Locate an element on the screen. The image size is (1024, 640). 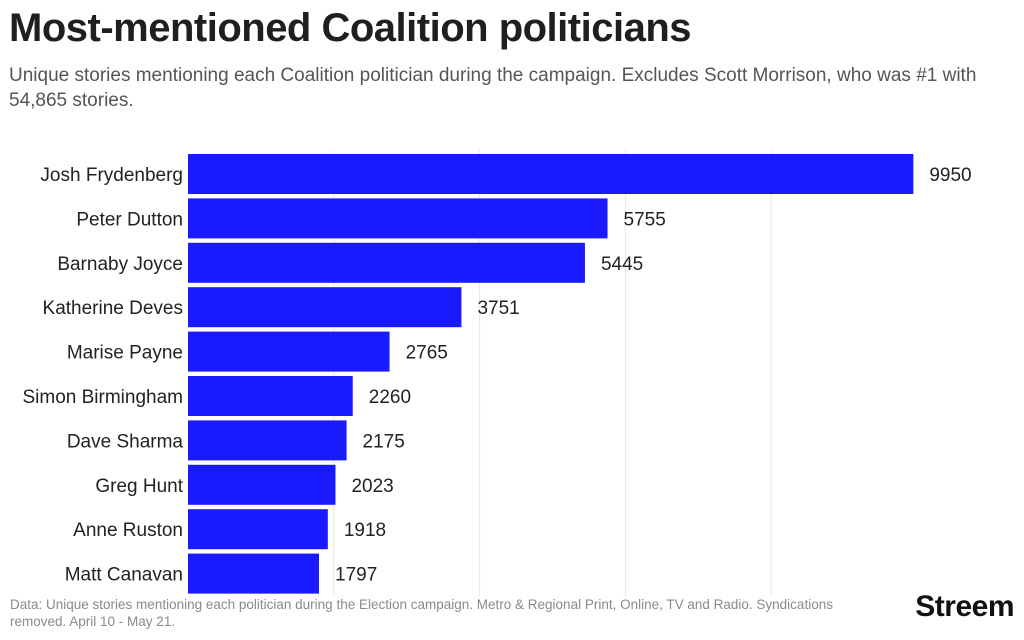
category-label: Marise Payne is located at coordinates (125, 353).